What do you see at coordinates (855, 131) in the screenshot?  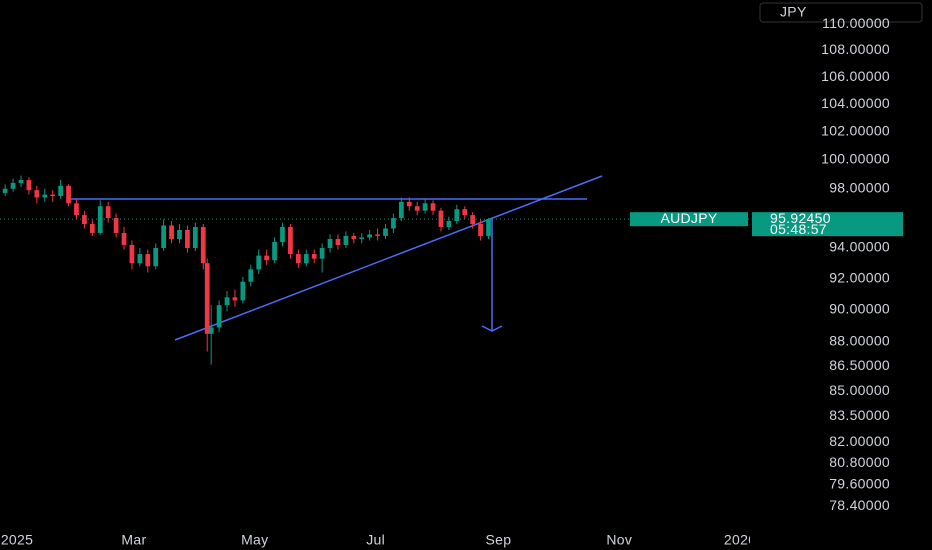 I see `y-tick-label: 102.00000` at bounding box center [855, 131].